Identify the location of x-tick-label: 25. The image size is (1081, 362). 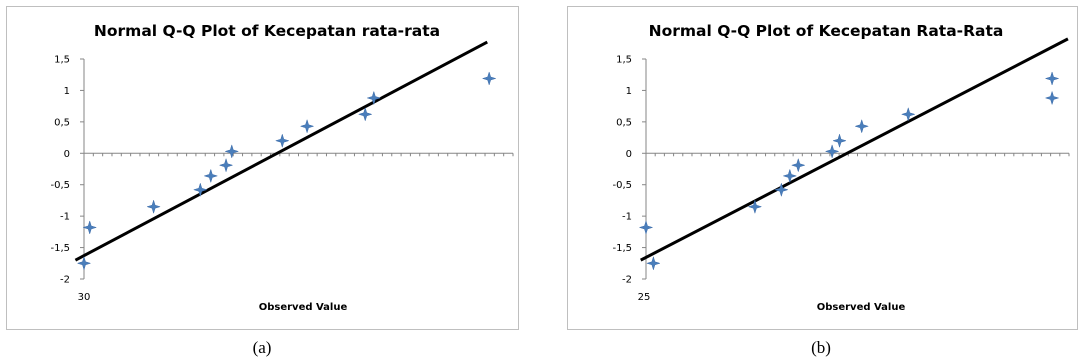
(644, 297).